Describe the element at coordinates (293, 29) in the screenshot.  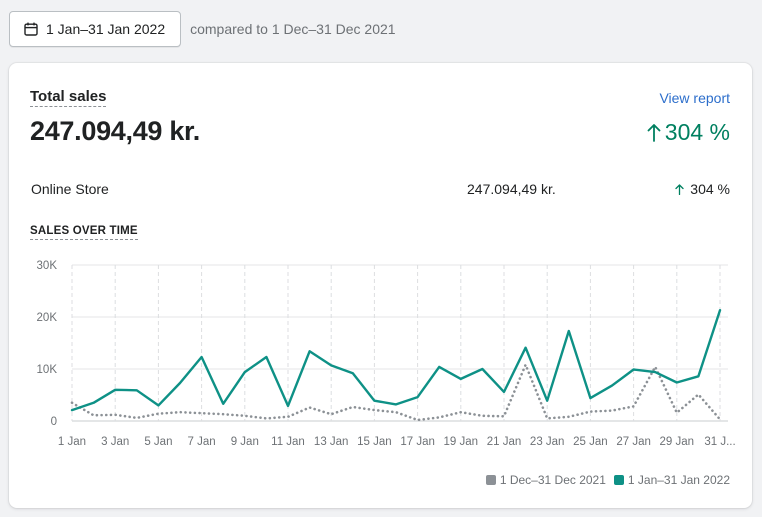
I see `comparison-range-text: compared to 1 Dec–31 Dec 2021` at that location.